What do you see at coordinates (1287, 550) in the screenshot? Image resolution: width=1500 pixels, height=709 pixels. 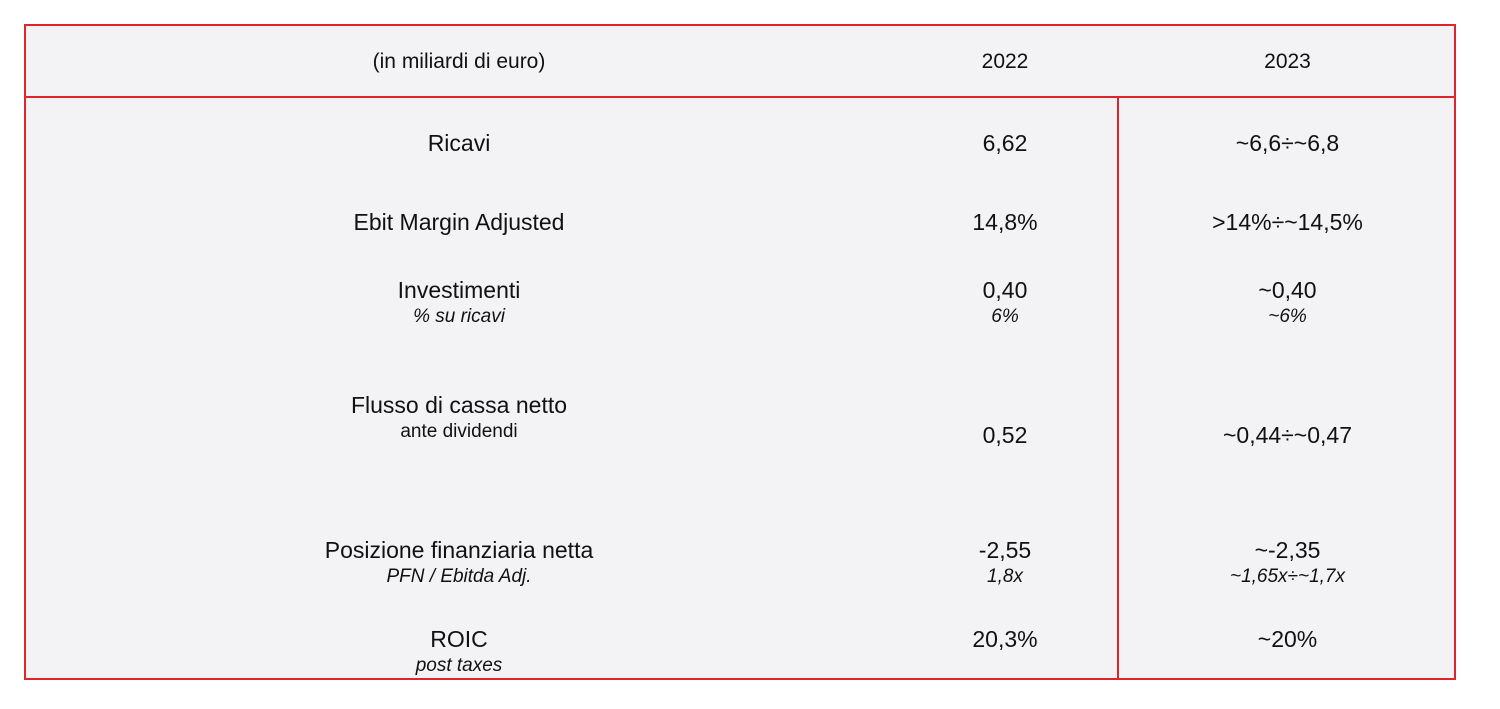 I see `value-2023: ~-2,35` at bounding box center [1287, 550].